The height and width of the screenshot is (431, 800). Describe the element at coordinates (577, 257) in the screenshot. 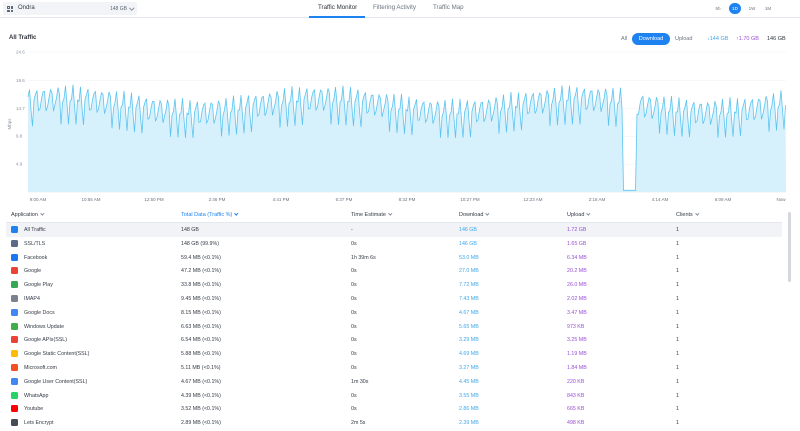

I see `upload-value: 6.34 MB` at that location.